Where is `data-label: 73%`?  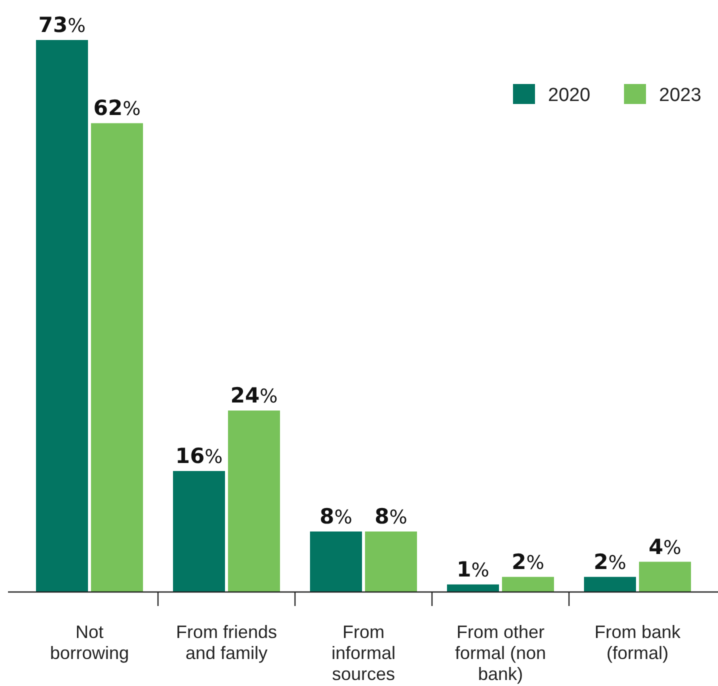
data-label: 73% is located at coordinates (62, 25).